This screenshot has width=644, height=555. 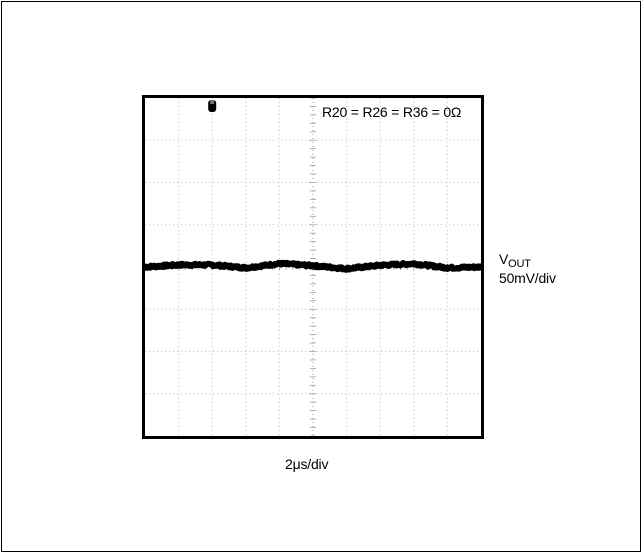 What do you see at coordinates (504, 259) in the screenshot?
I see `vout-label-main: V` at bounding box center [504, 259].